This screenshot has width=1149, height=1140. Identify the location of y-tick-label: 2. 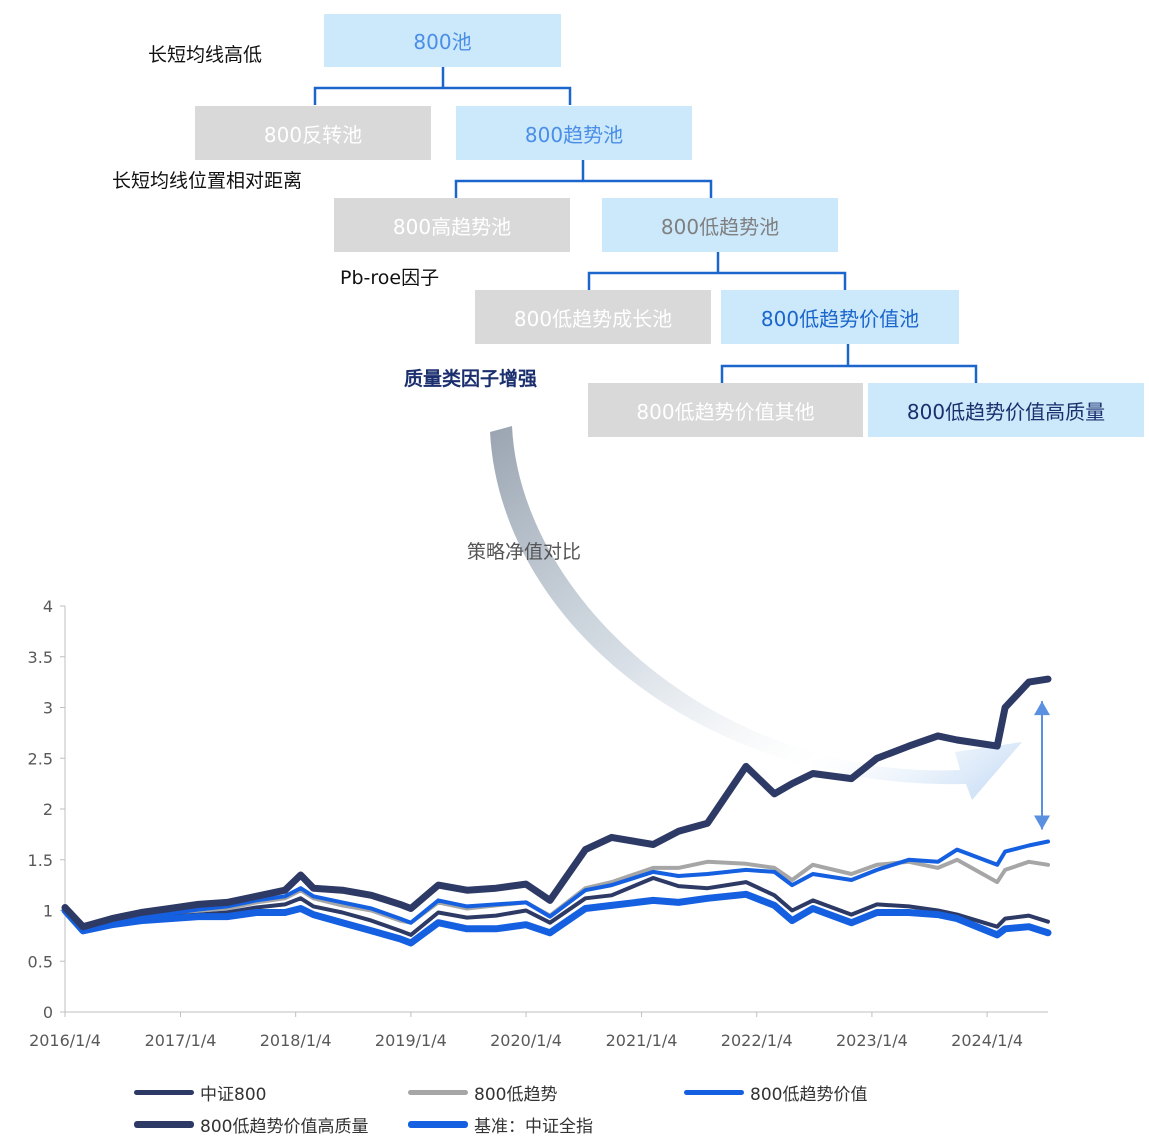
(48, 809).